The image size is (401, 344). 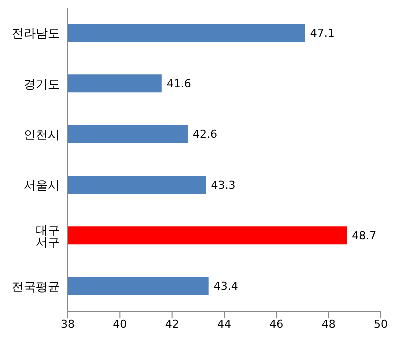 I want to click on x-tick-label: 40, so click(x=120, y=324).